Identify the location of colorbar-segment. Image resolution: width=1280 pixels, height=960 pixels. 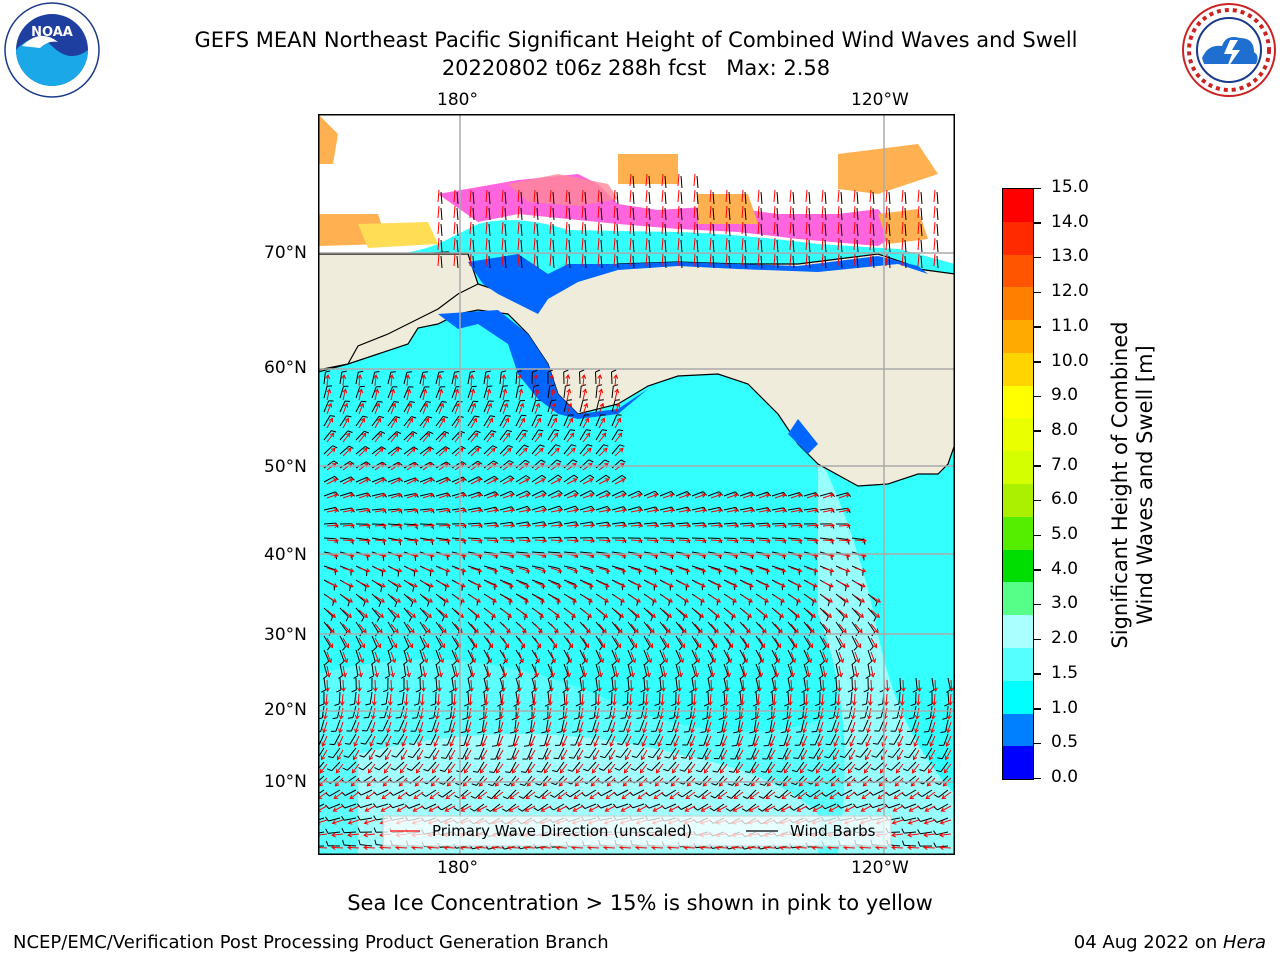
(1018, 435).